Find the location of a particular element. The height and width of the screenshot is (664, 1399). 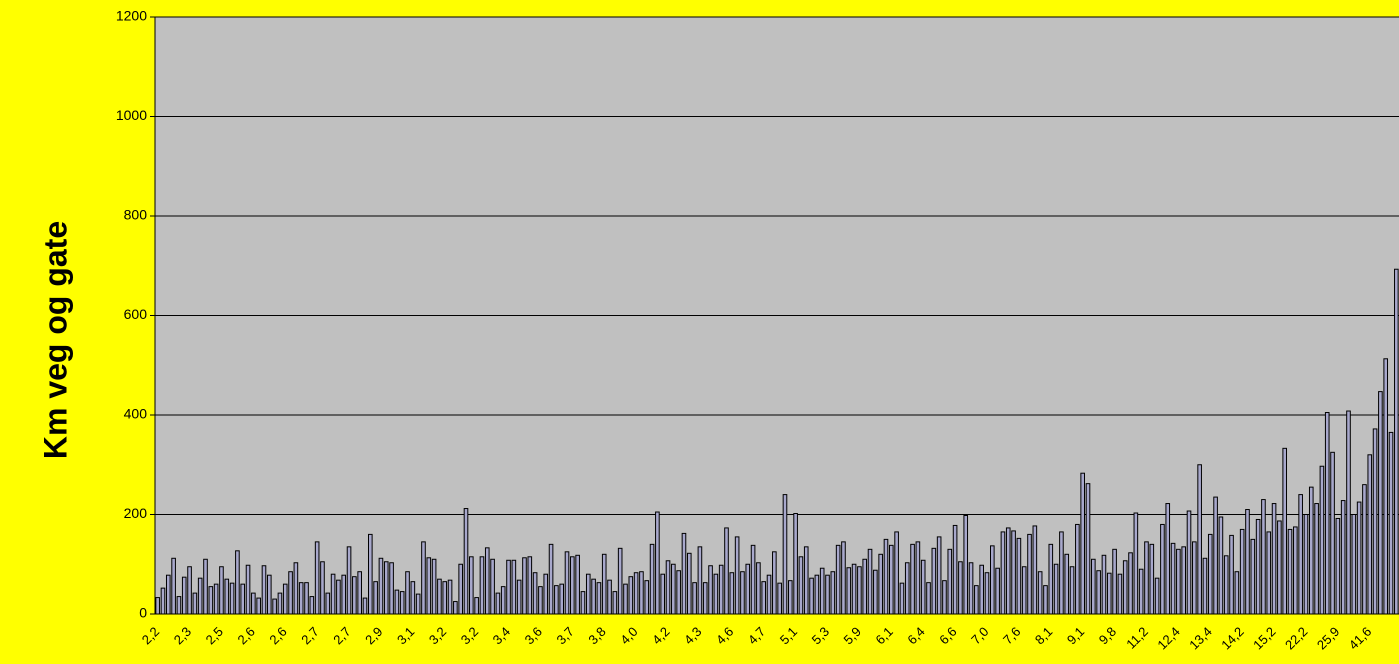

y-axis-label: Km veg og gate is located at coordinates (55, 340).